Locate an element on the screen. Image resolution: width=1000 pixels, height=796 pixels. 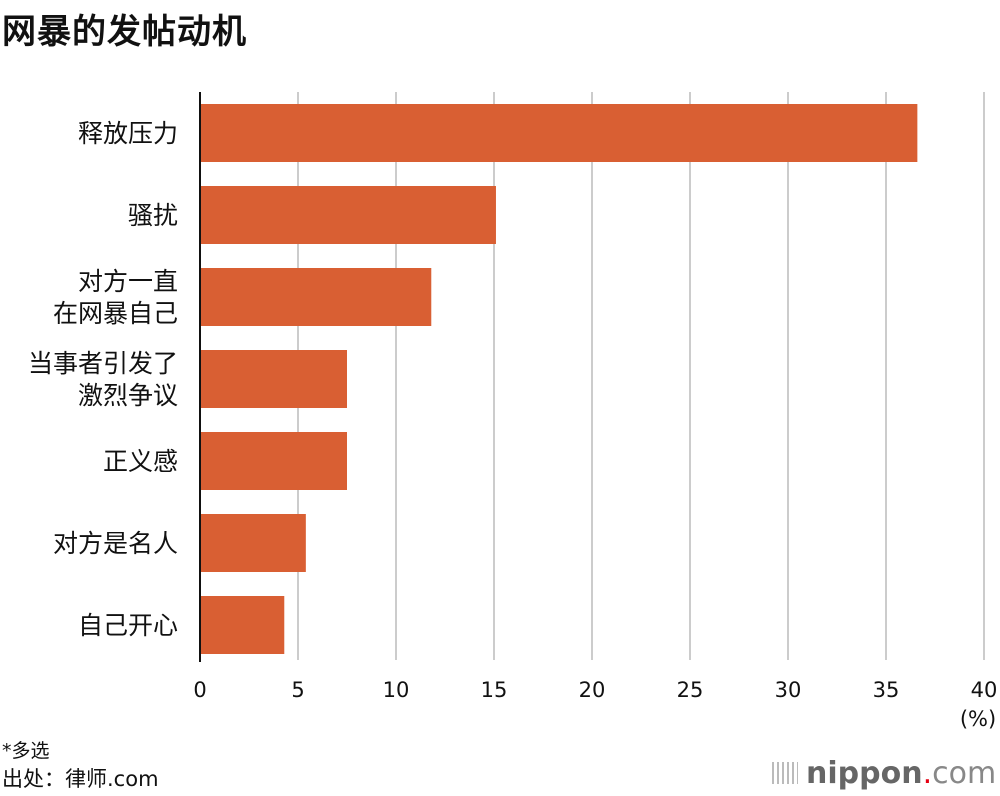
x-tick-label: 35 is located at coordinates (886, 690).